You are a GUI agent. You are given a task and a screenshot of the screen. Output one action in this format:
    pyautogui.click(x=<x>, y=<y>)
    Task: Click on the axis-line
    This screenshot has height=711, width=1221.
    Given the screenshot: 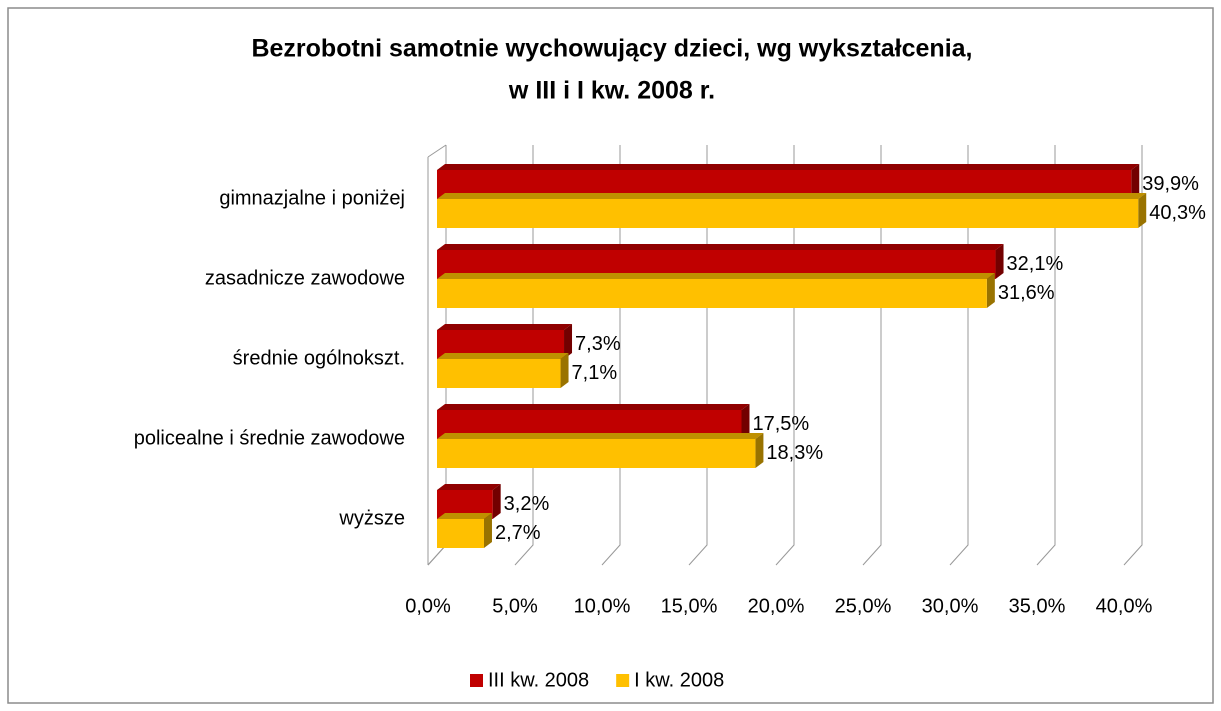 What is the action you would take?
    pyautogui.click(x=437, y=151)
    